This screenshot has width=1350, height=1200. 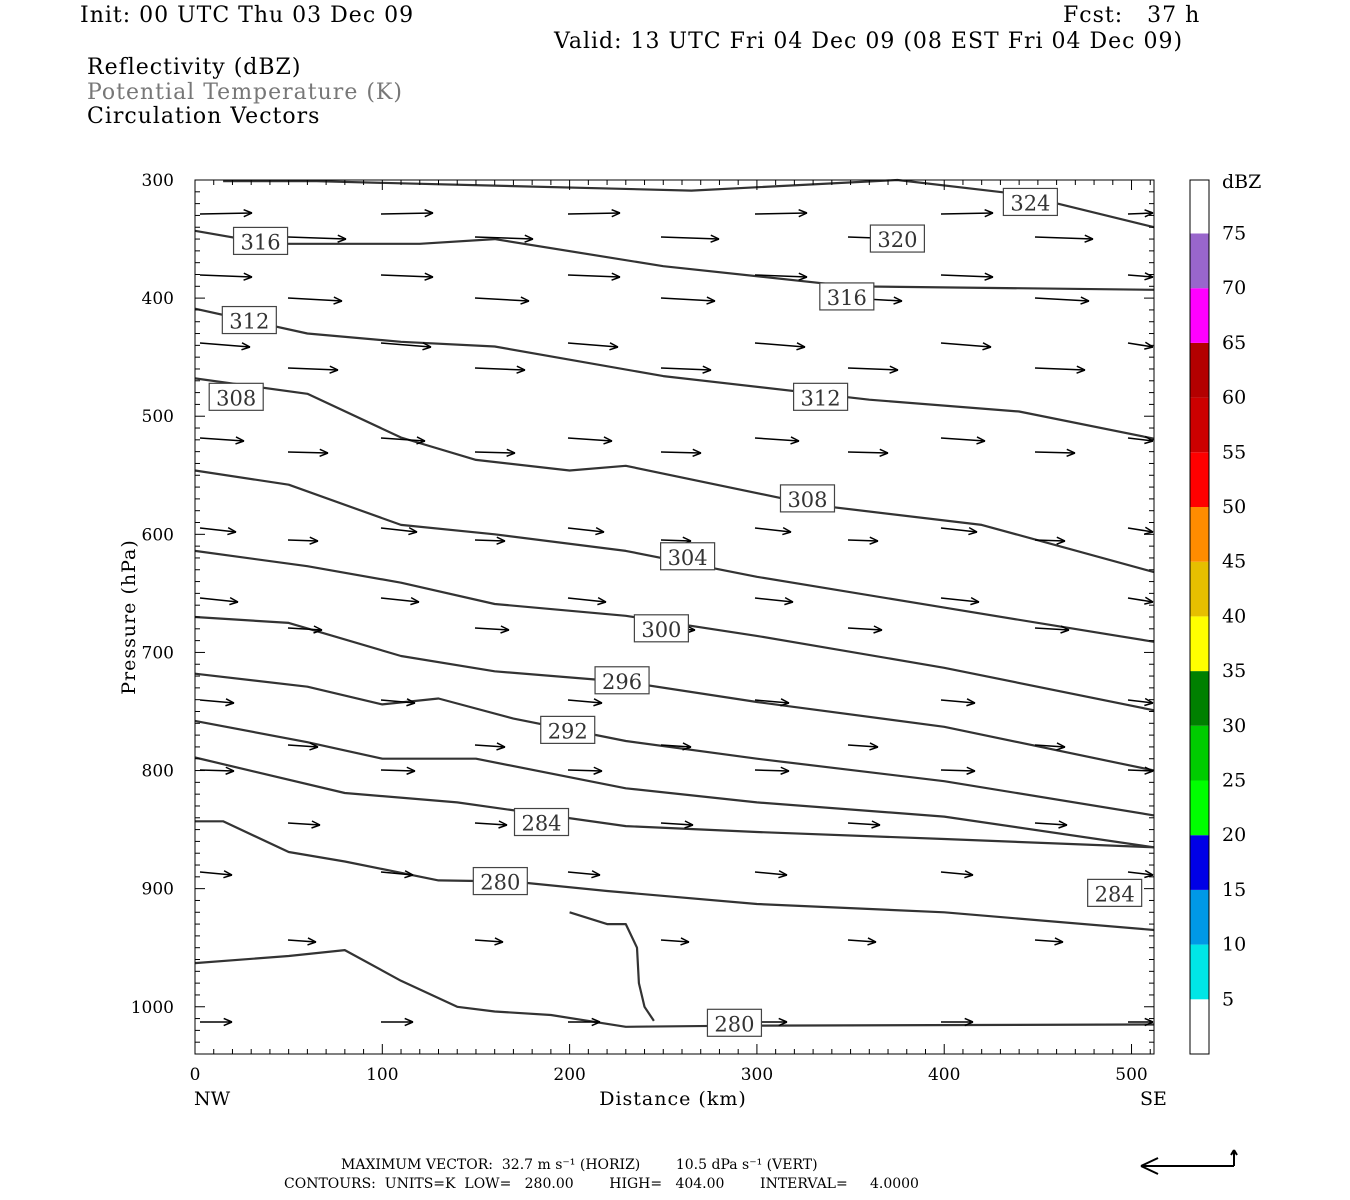 What do you see at coordinates (1234, 288) in the screenshot?
I see `colorbar-label: 70` at bounding box center [1234, 288].